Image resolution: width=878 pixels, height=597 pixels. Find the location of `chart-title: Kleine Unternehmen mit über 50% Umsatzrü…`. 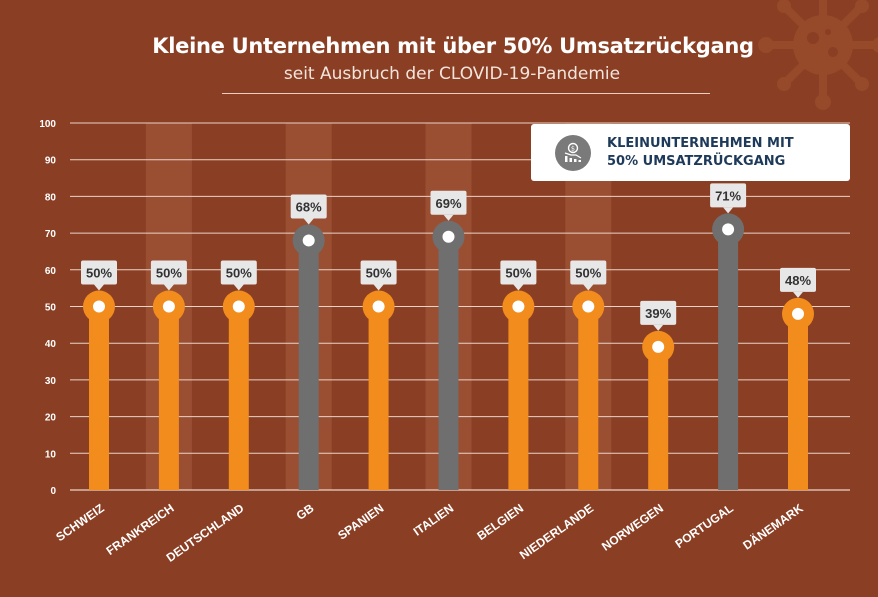

chart-title: Kleine Unternehmen mit über 50% Umsatzrü… is located at coordinates (453, 46).